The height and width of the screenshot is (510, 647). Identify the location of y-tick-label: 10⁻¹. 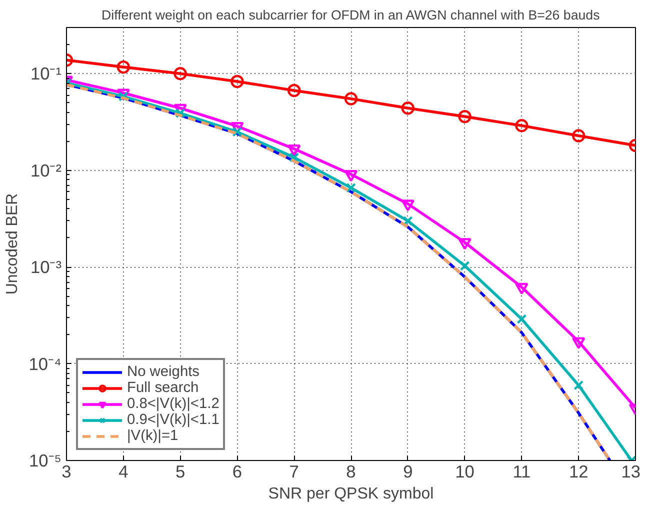
(46, 74).